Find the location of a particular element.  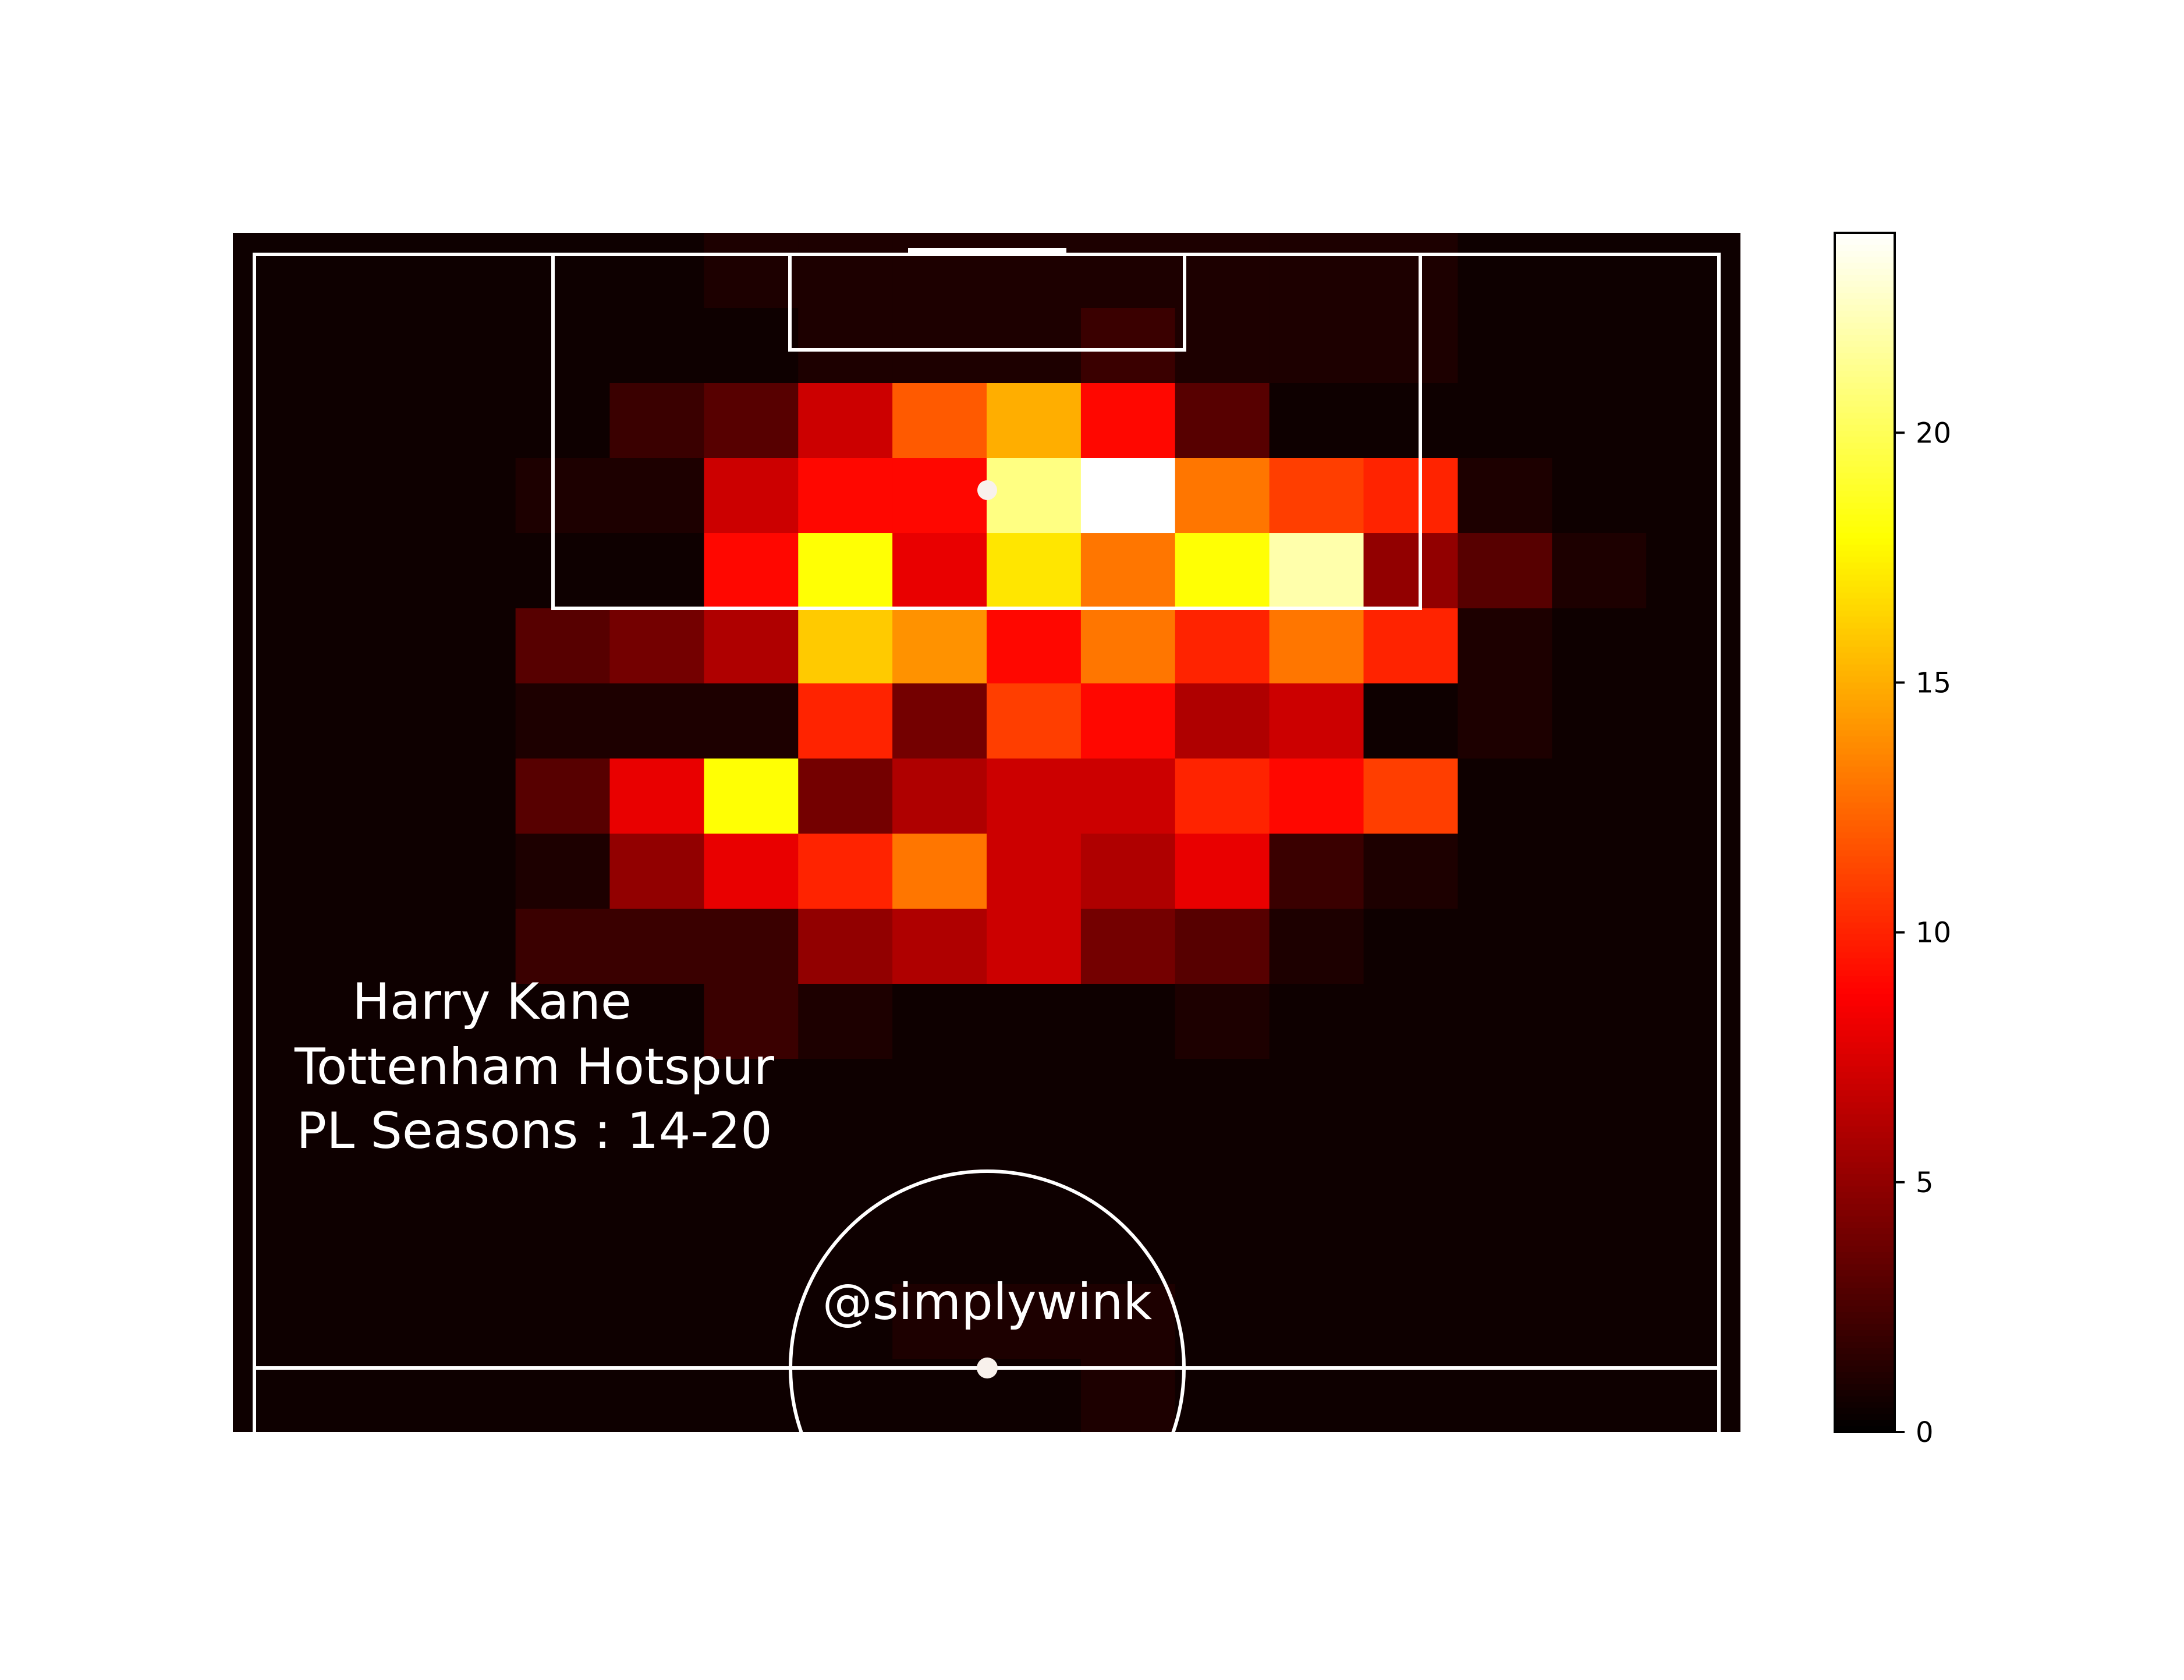

six-yard-box-line is located at coordinates (987, 302).